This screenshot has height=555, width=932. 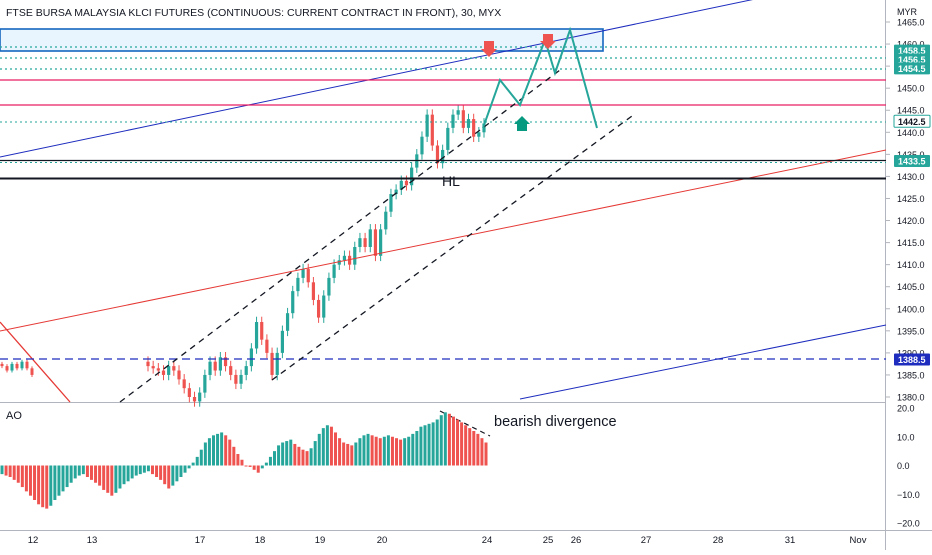 I want to click on price-tick-label: 1450.0, so click(x=911, y=89).